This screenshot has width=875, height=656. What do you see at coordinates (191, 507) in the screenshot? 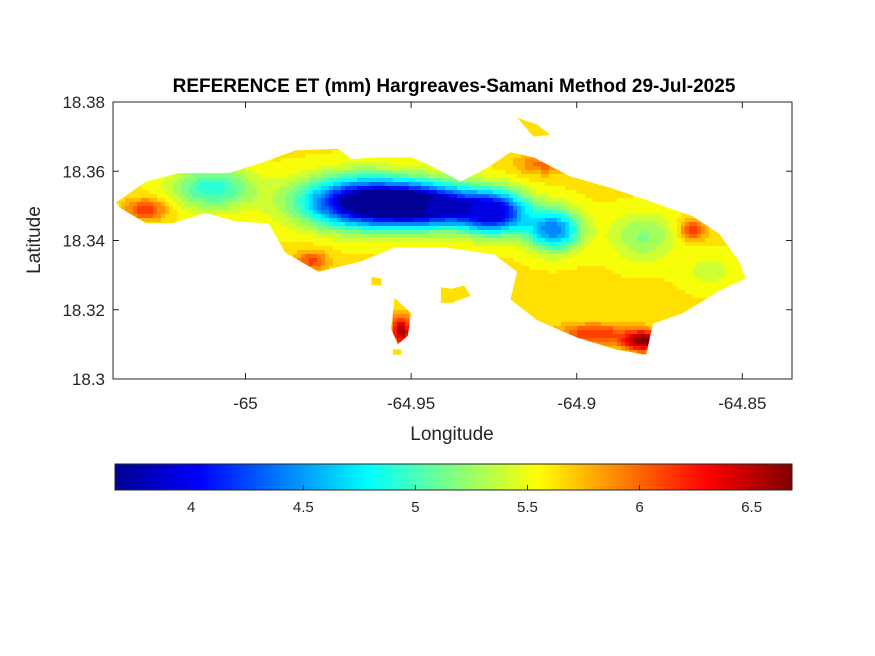
I see `colorbar-tick-label: 4` at bounding box center [191, 507].